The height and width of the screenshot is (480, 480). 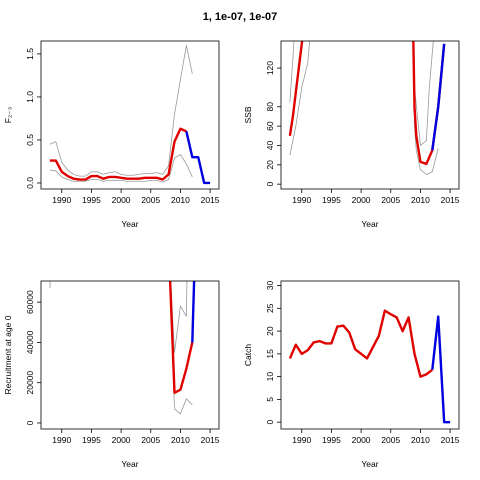 What do you see at coordinates (30, 302) in the screenshot?
I see `y-tick-label: 60000` at bounding box center [30, 302].